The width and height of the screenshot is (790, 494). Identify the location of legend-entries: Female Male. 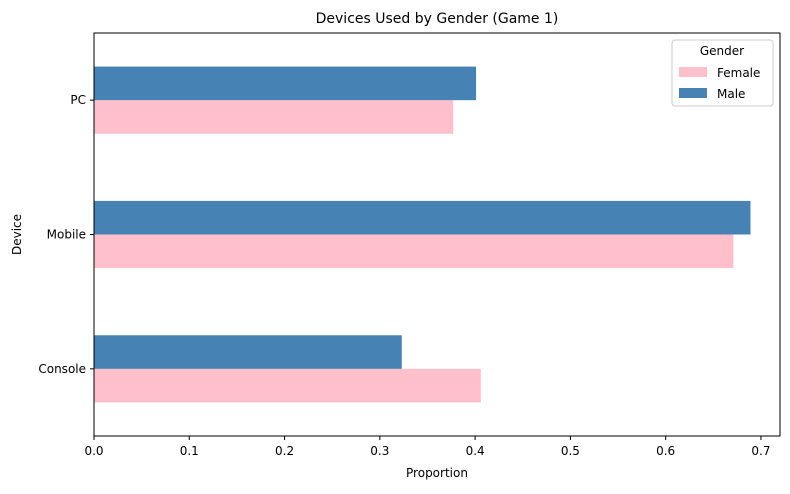
(719, 83).